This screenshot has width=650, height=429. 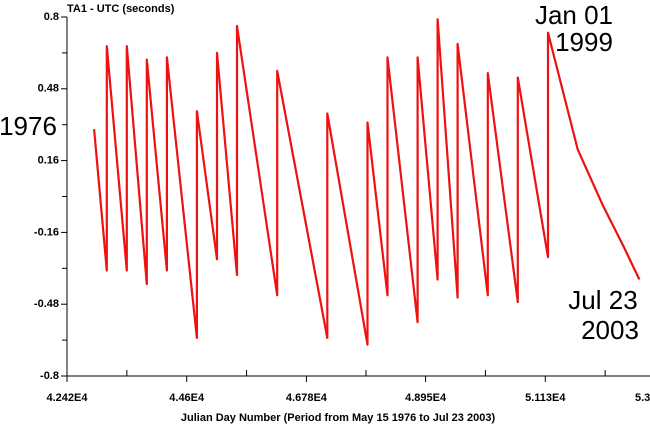 I want to click on x-tick-label: 5.113E4, so click(x=545, y=398).